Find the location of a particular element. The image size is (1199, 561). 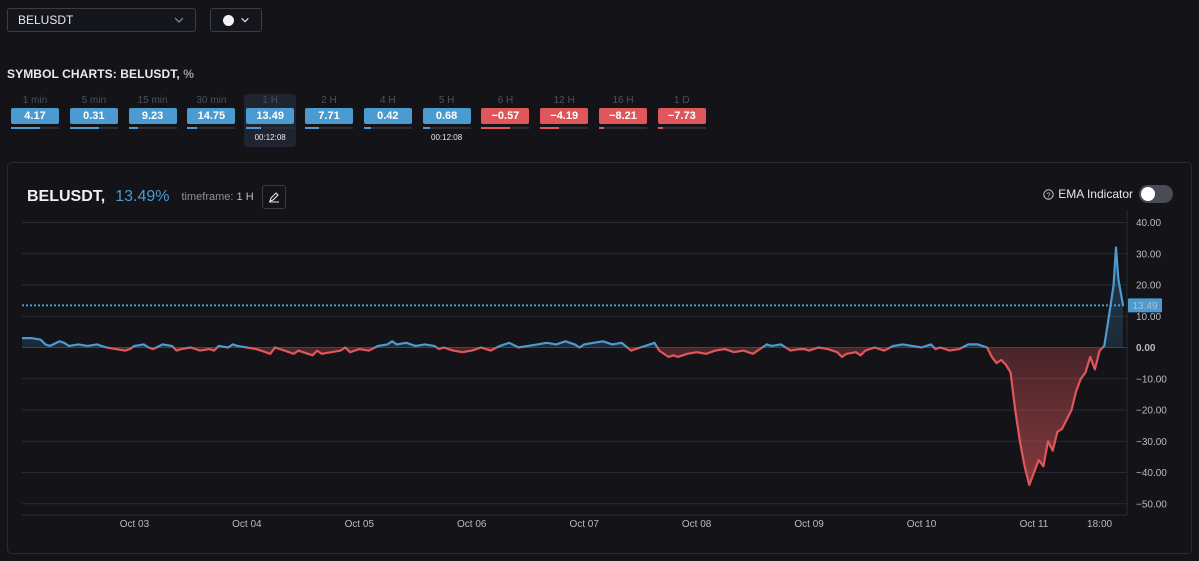

y-tick-label: 30.00 is located at coordinates (1148, 254).